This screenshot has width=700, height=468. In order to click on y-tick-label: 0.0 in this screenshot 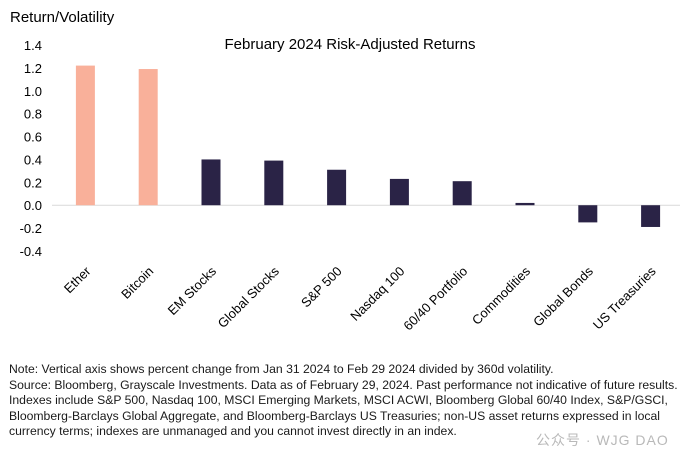, I will do `click(33, 205)`.